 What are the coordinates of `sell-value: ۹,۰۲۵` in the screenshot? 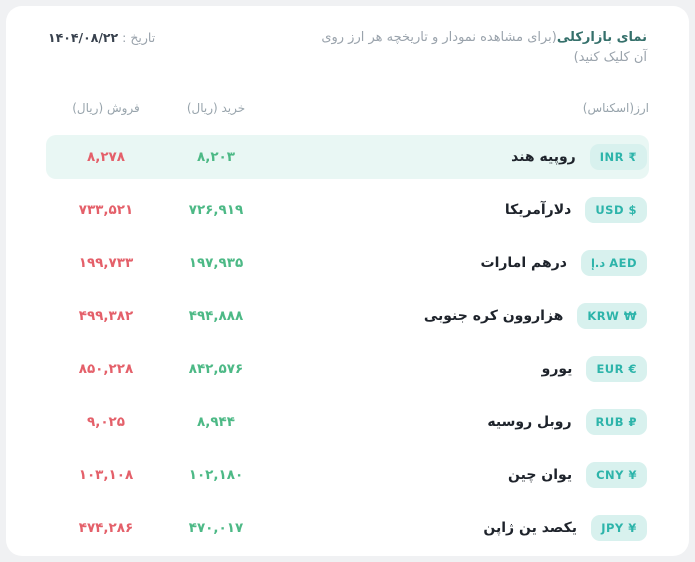 It's located at (106, 422).